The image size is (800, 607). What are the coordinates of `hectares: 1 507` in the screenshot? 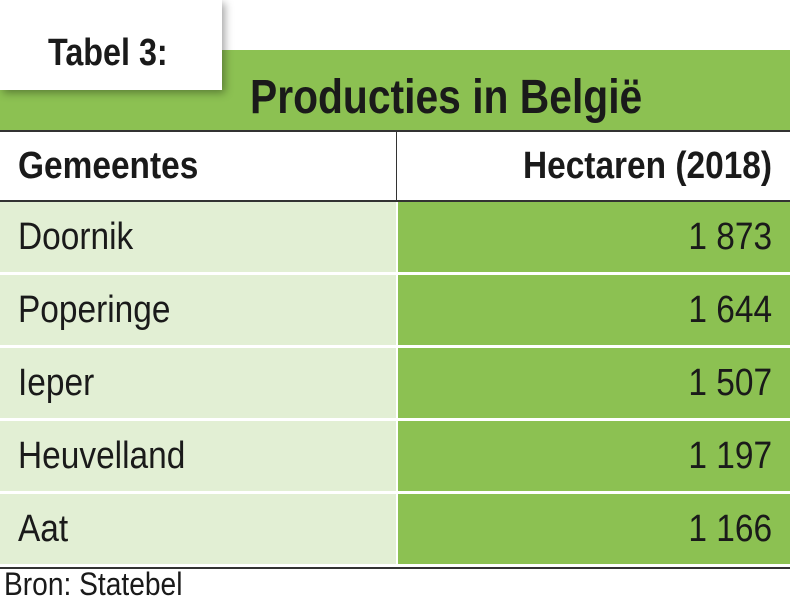 It's located at (730, 382).